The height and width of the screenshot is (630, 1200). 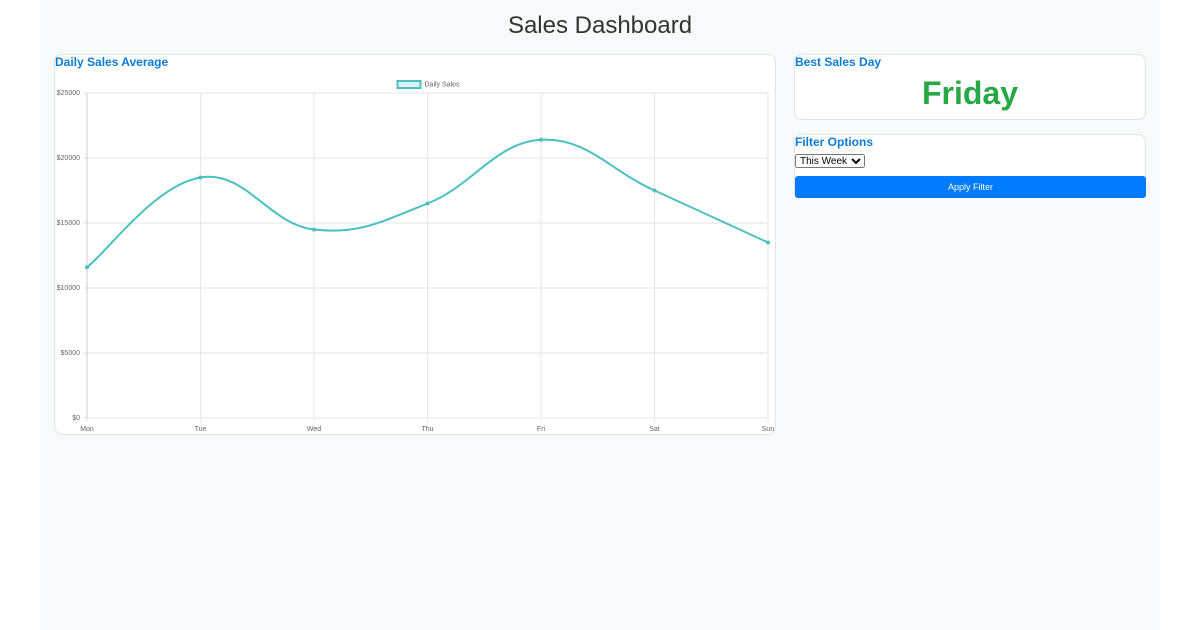 What do you see at coordinates (838, 62) in the screenshot?
I see `card-title: Best Sales Day` at bounding box center [838, 62].